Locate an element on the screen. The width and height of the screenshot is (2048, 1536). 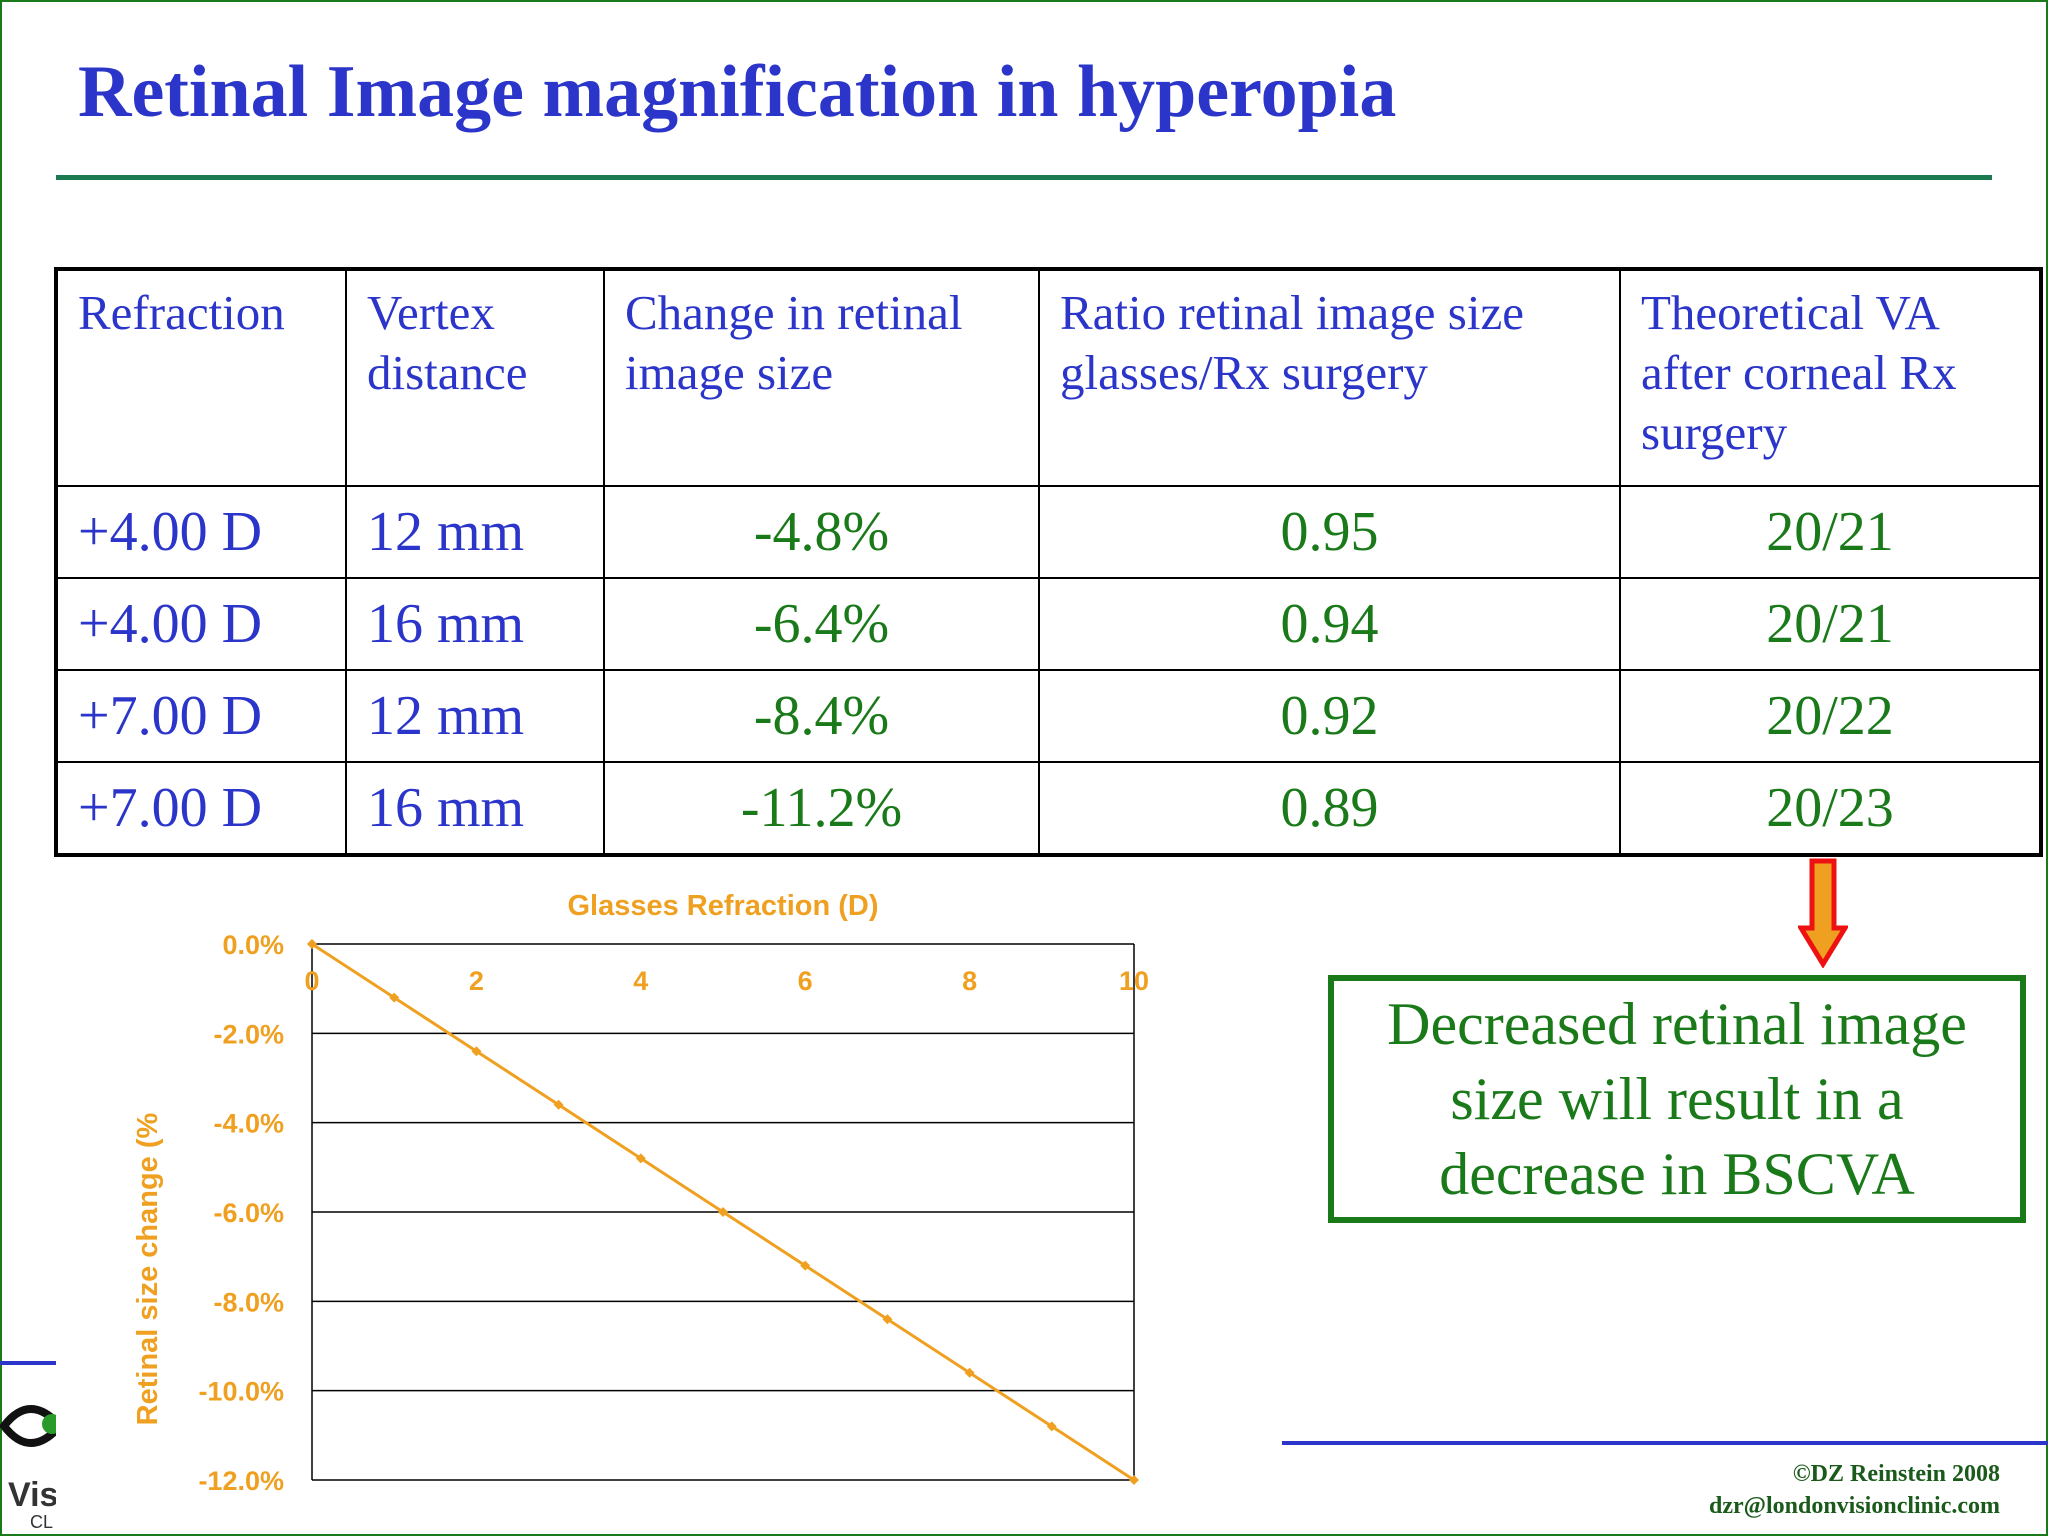
logo-subtext: CL is located at coordinates (42, 1522).